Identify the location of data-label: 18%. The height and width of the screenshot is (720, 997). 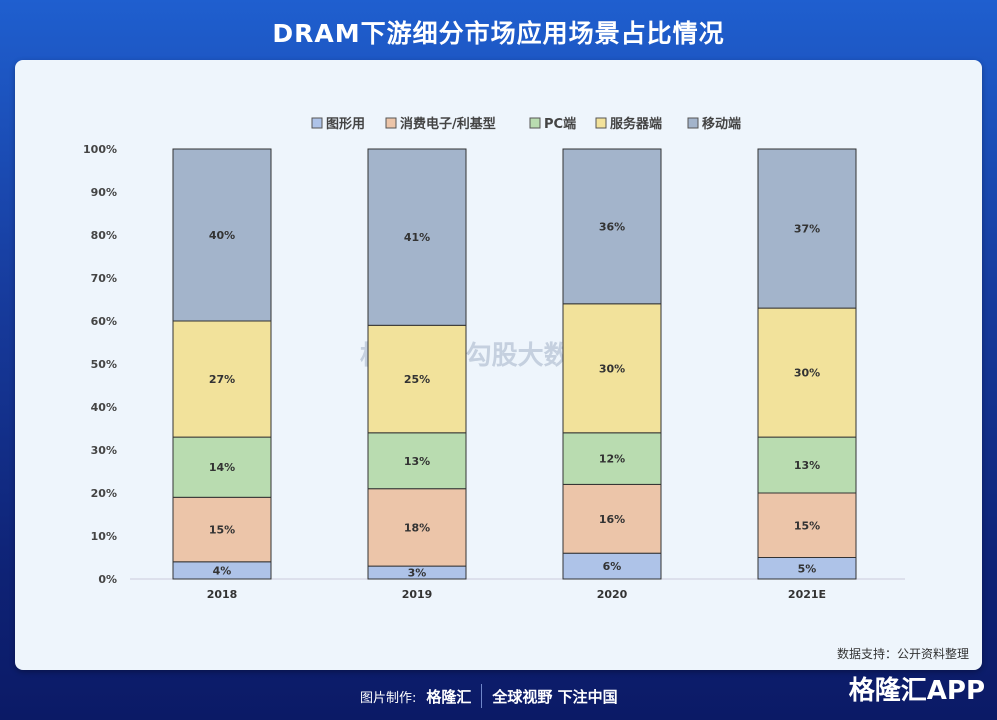
(417, 527).